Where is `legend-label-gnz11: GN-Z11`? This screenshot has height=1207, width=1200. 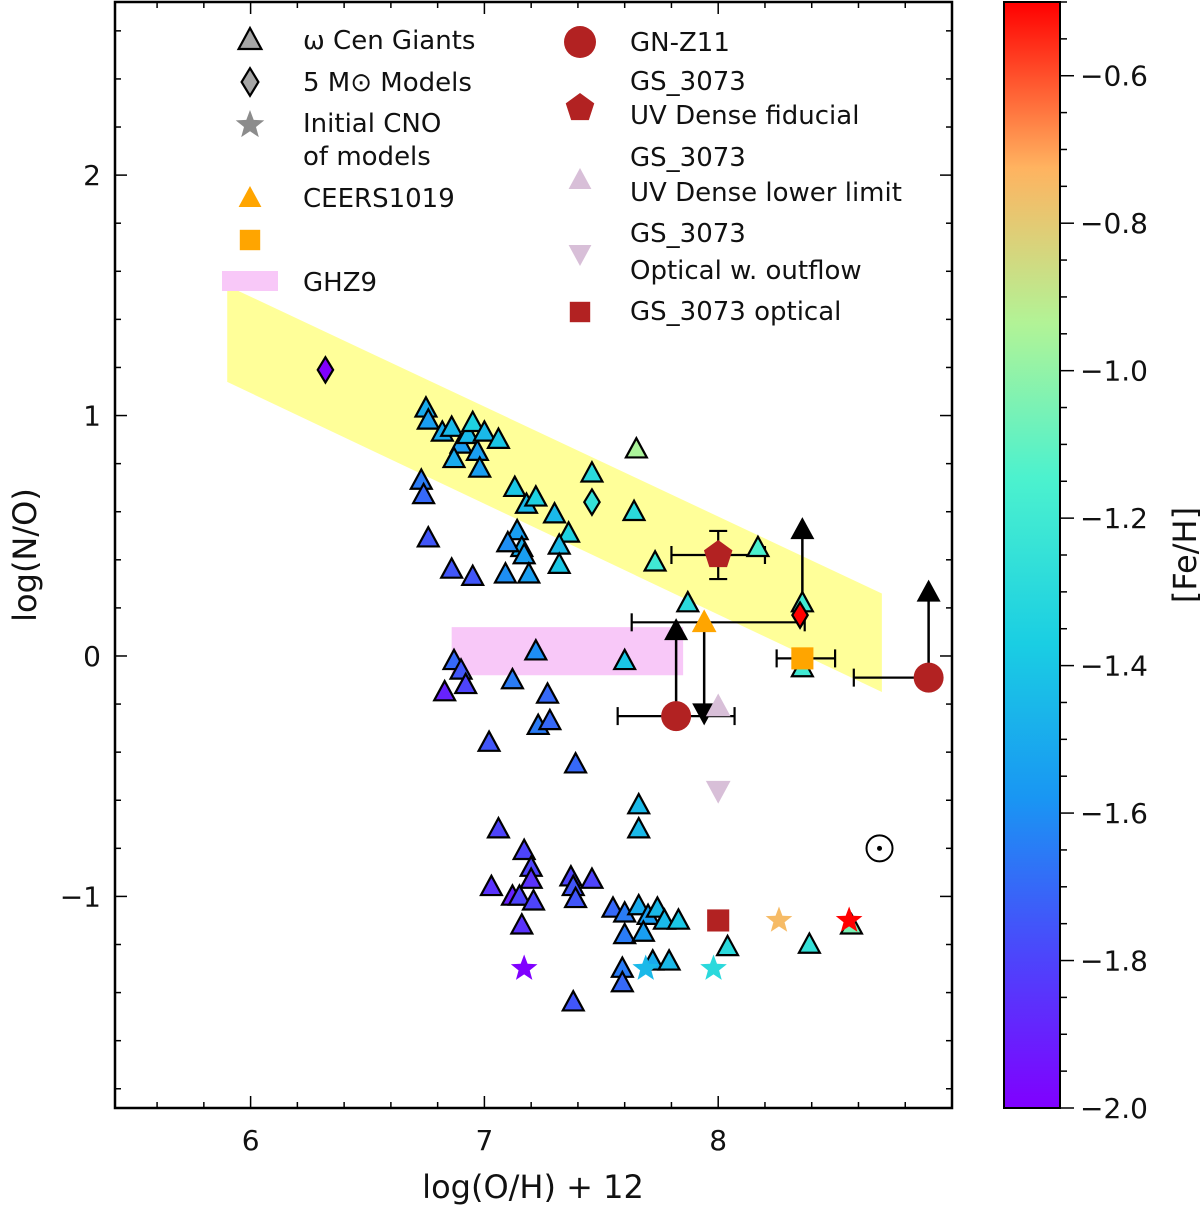
legend-label-gnz11: GN-Z11 is located at coordinates (680, 43).